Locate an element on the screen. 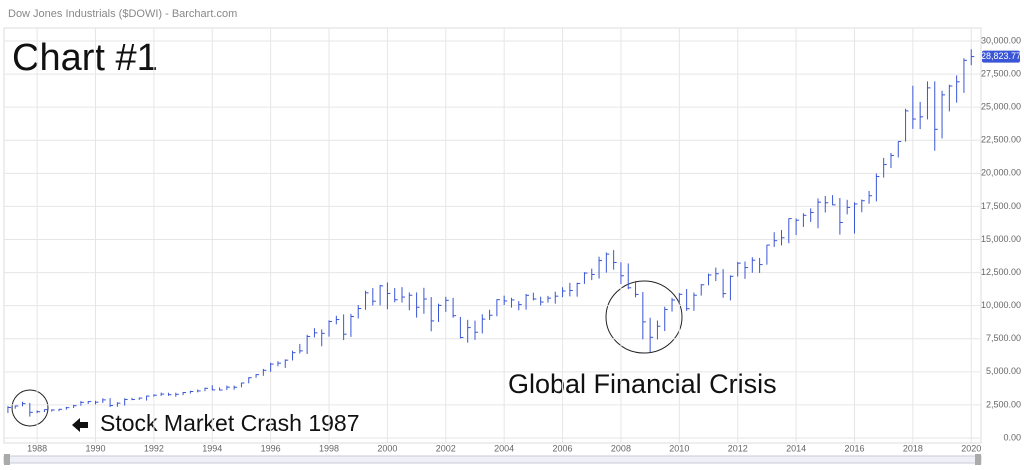 This screenshot has height=470, width=1024. x-tick-label: 1998 is located at coordinates (329, 448).